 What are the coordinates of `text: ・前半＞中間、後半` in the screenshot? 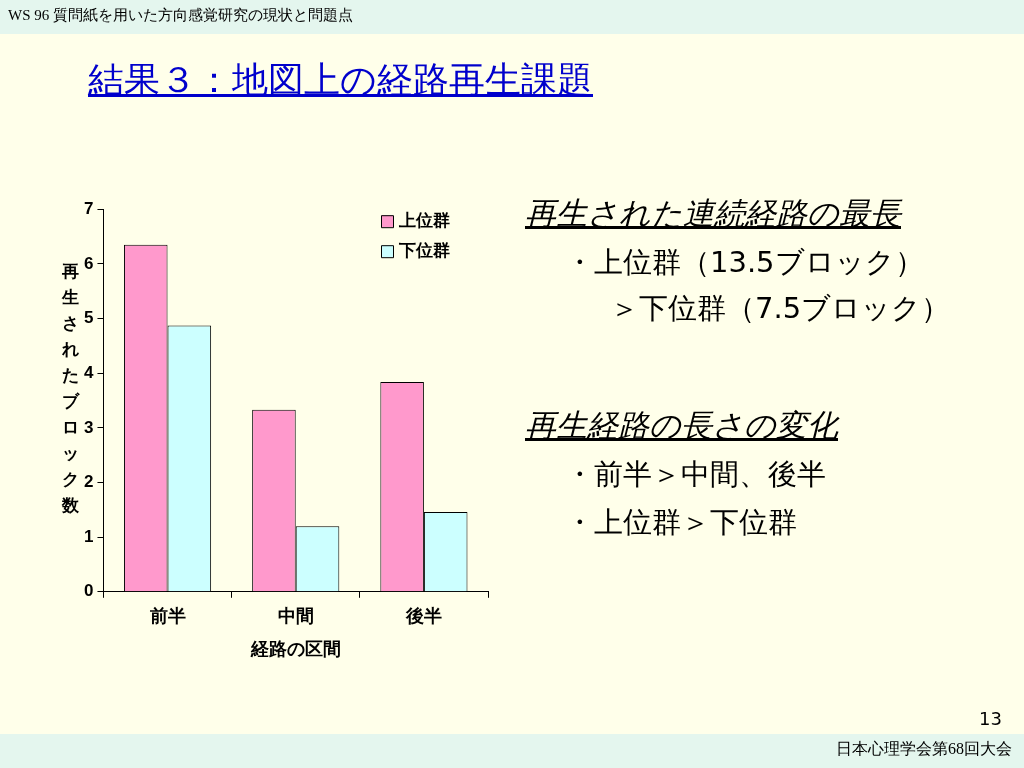 It's located at (695, 474).